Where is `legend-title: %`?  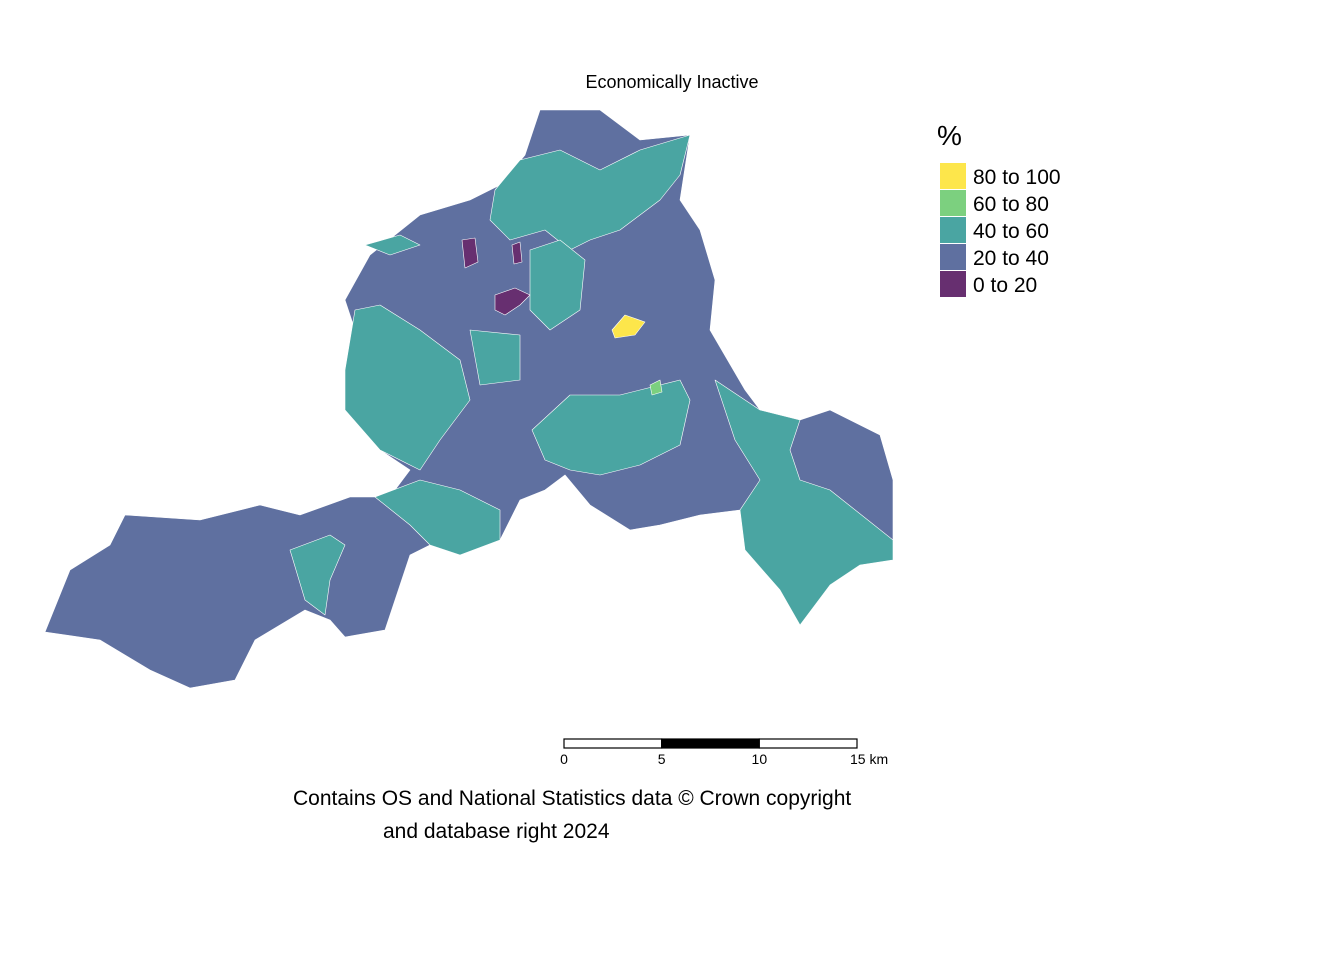 legend-title: % is located at coordinates (949, 135).